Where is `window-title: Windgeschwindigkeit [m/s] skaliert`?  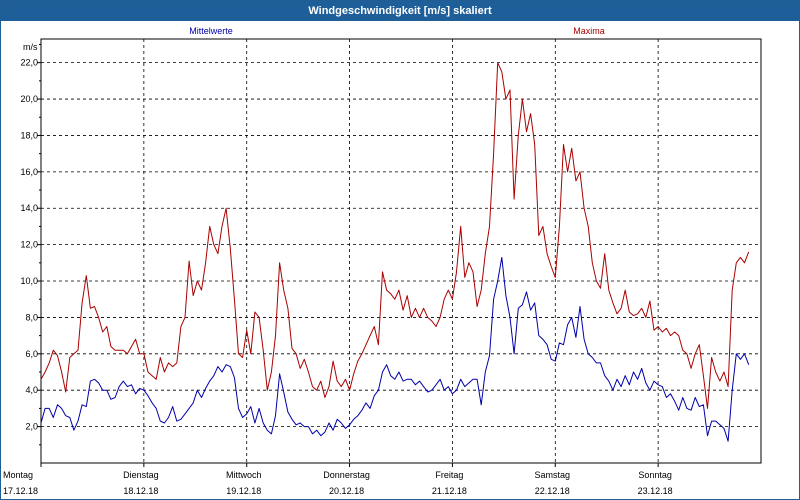 window-title: Windgeschwindigkeit [m/s] skaliert is located at coordinates (400, 11).